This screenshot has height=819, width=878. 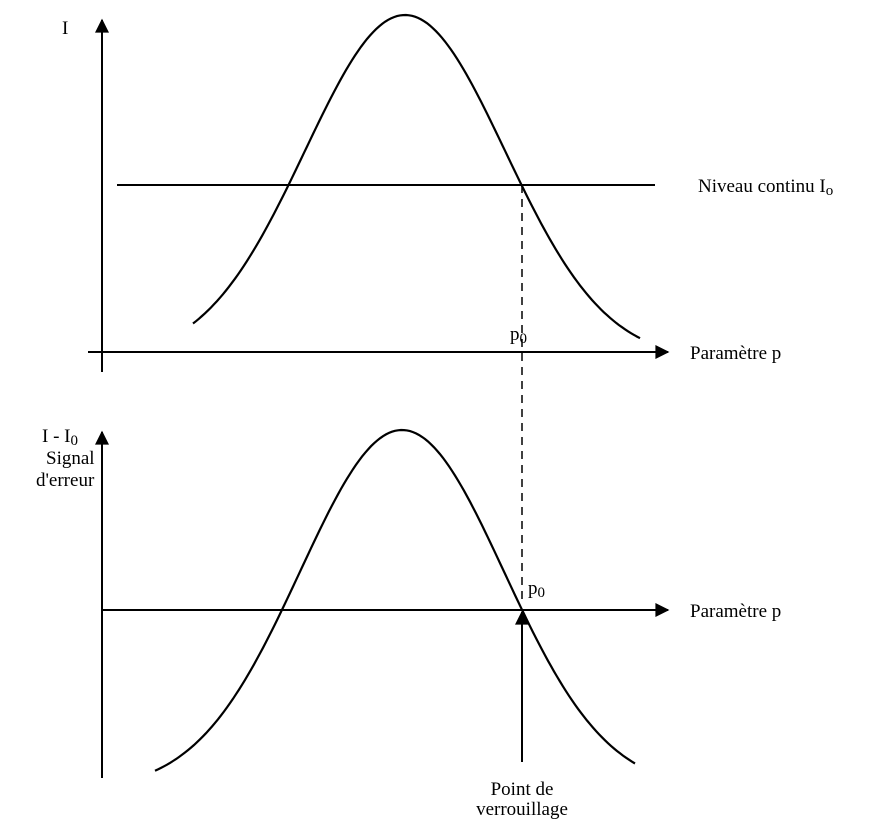 What do you see at coordinates (70, 458) in the screenshot?
I see `y-axis-caption: Signal` at bounding box center [70, 458].